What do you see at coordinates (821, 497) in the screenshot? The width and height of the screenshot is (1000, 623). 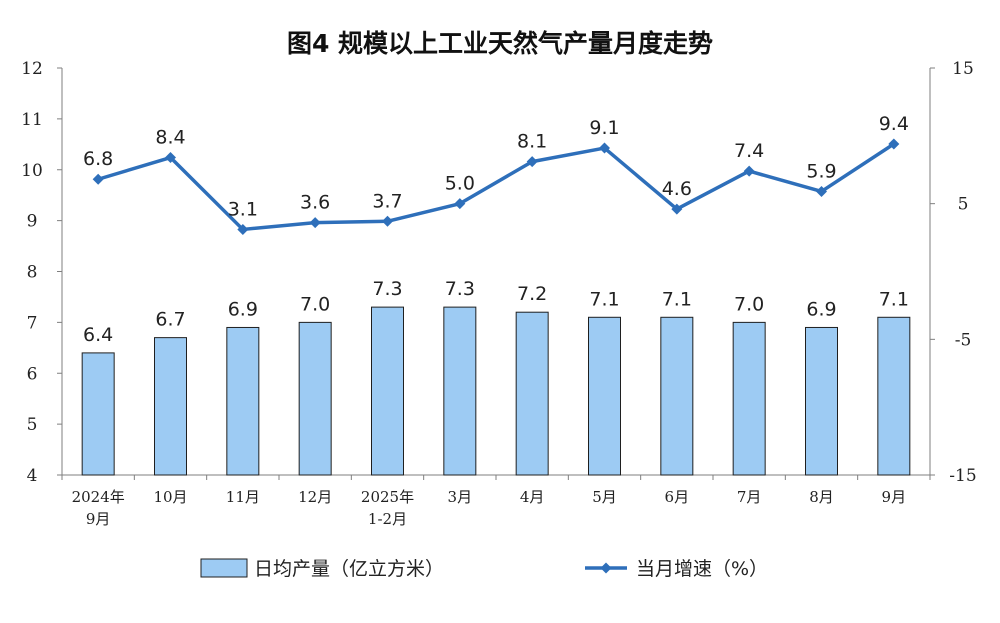 I see `x-tick-label: 8月` at bounding box center [821, 497].